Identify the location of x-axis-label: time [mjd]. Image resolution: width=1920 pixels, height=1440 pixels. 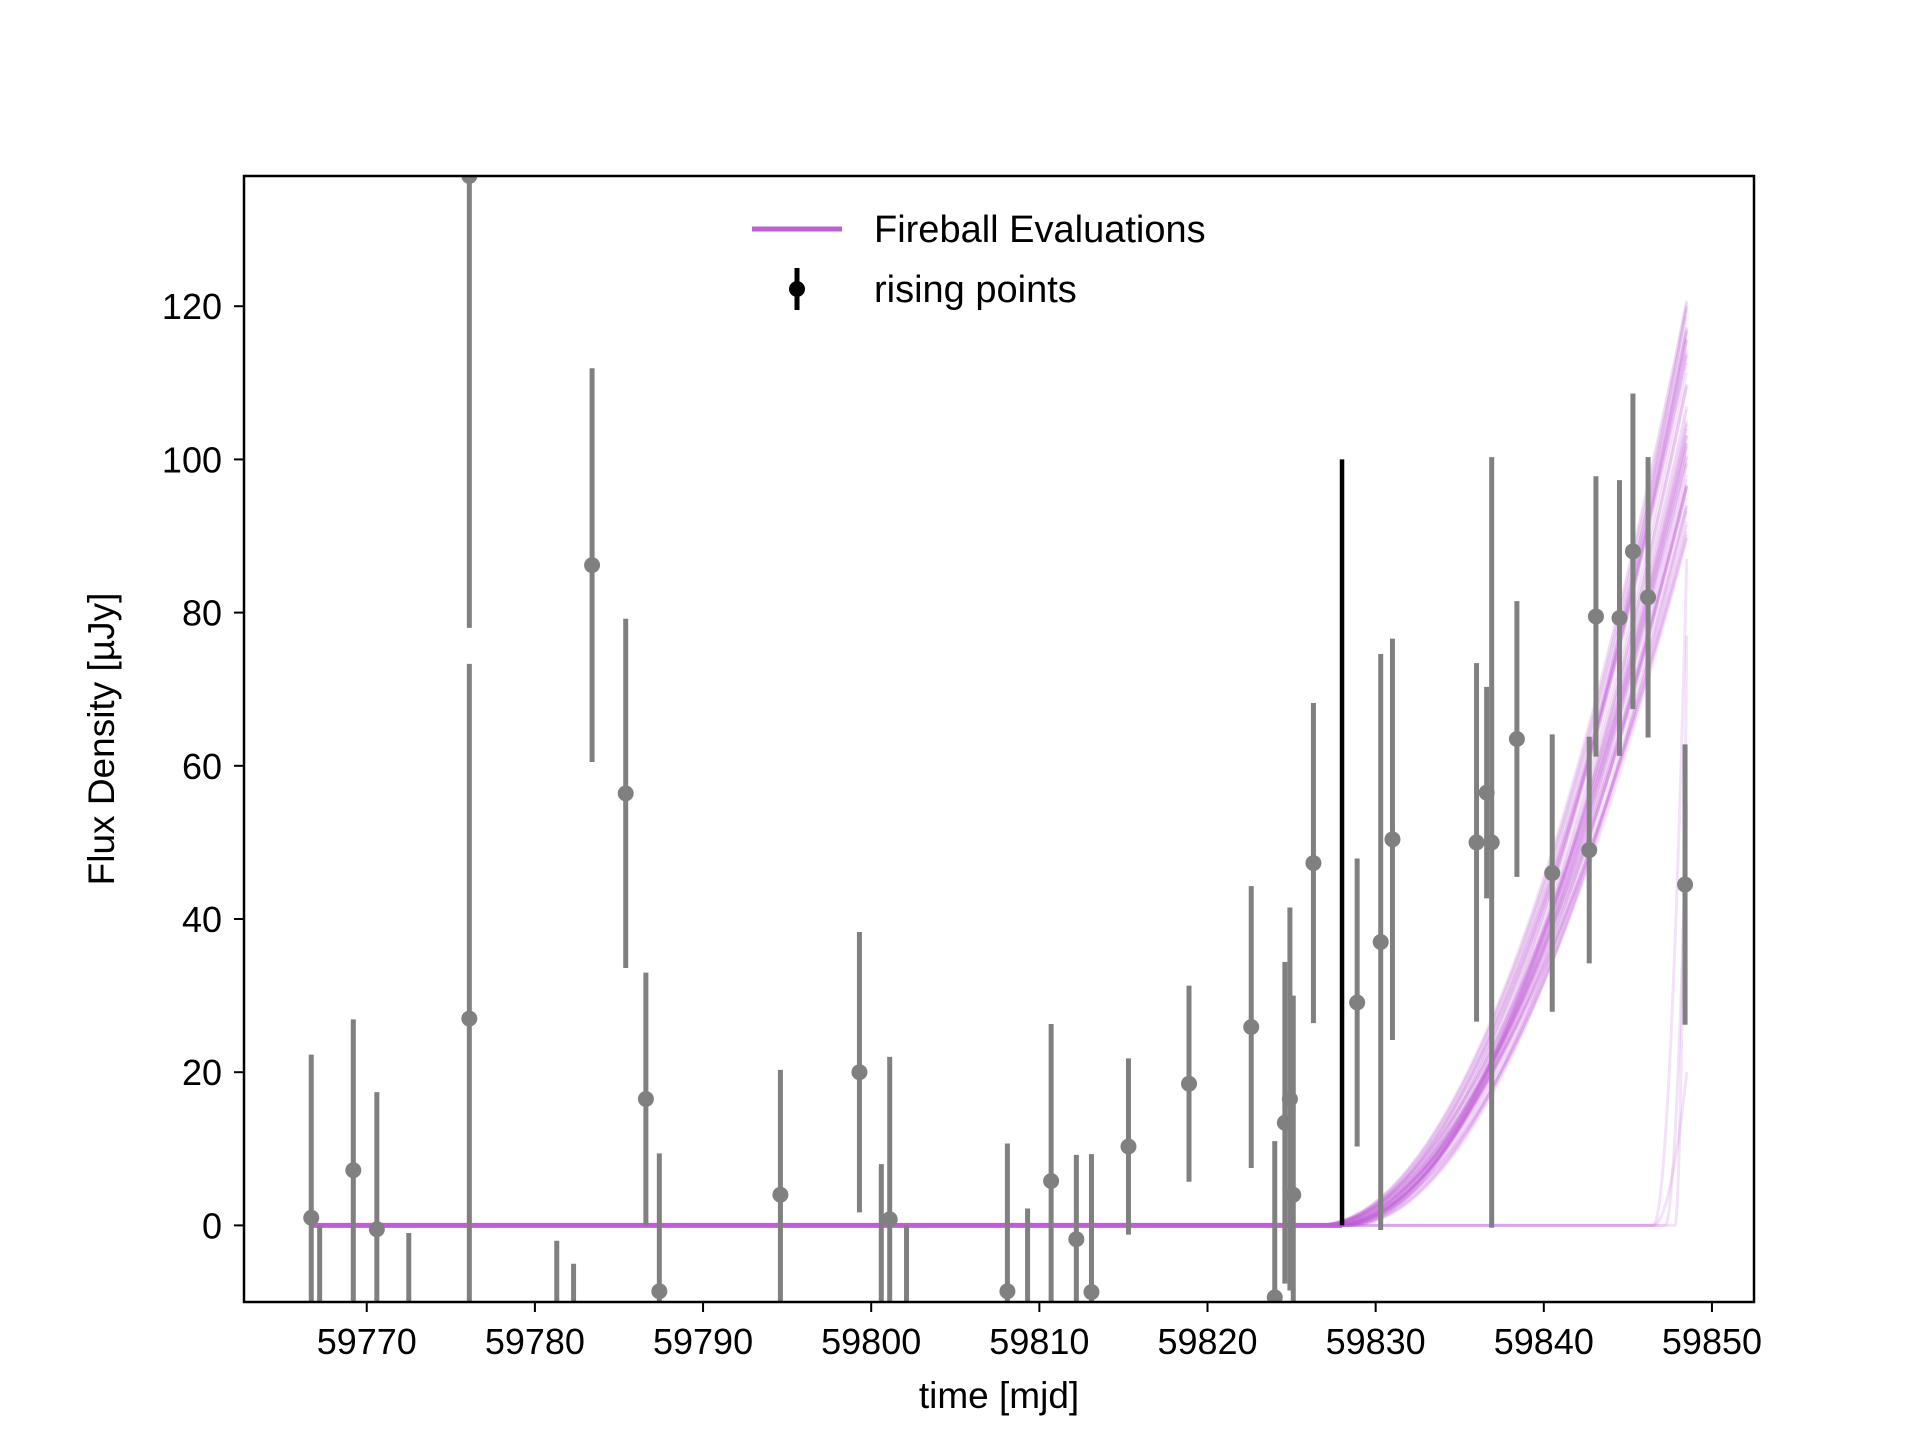
(999, 1395).